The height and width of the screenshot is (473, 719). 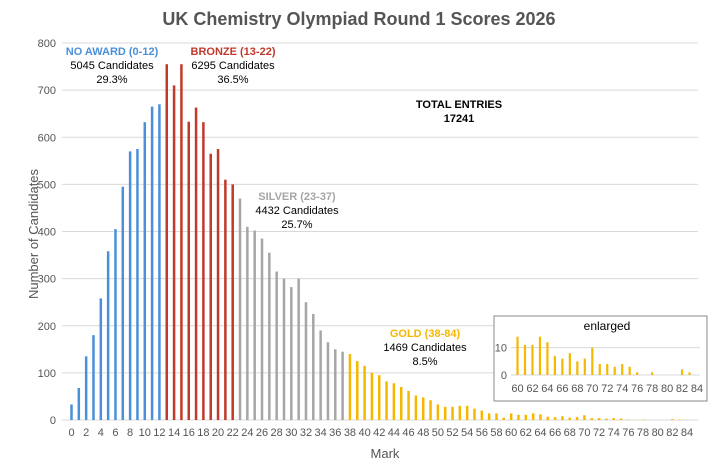 I want to click on group-percent: 25.7%, so click(x=296, y=225).